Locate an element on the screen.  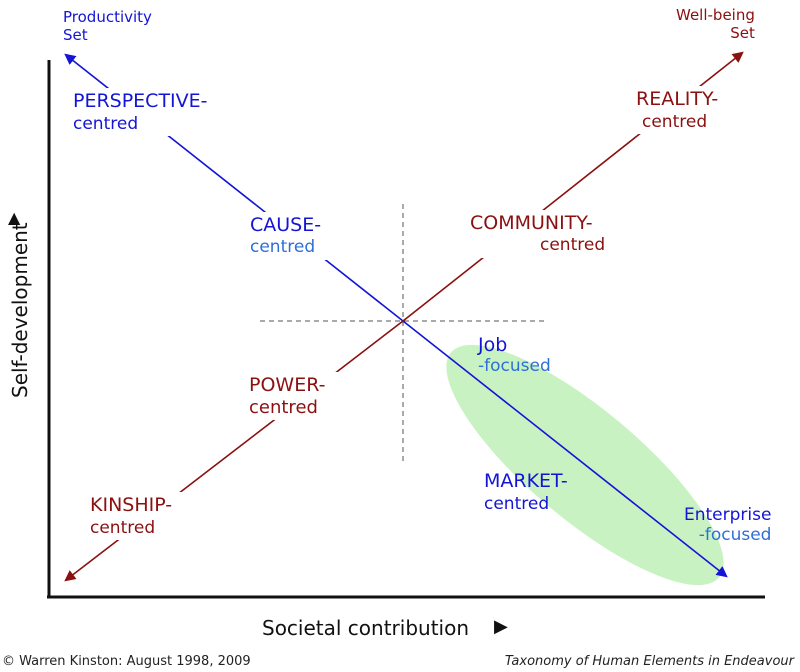
wellbeing-label-line2: Set is located at coordinates (742, 33).